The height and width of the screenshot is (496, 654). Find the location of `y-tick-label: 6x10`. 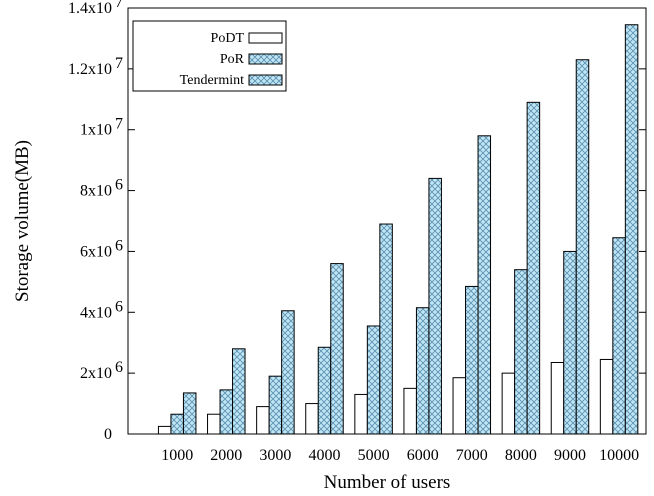

y-tick-label: 6x10 is located at coordinates (96, 251).